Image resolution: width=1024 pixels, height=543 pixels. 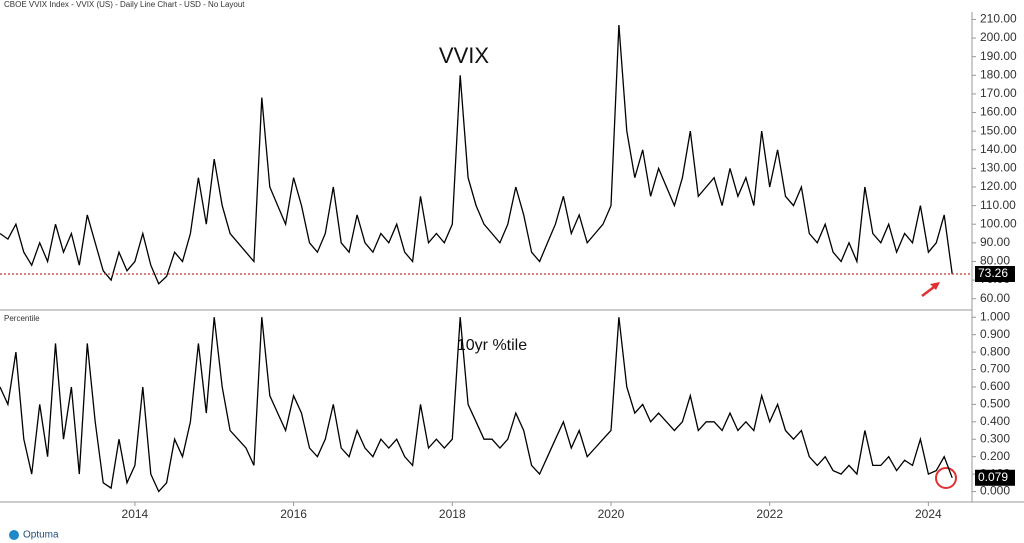 I want to click on y-tick-label: 170.00, so click(x=998, y=93).